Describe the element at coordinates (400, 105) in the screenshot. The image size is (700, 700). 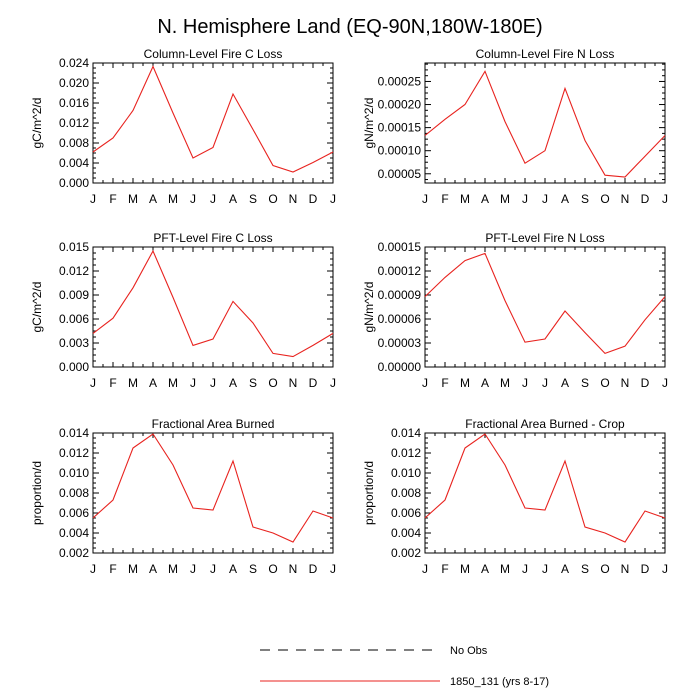
I see `y-tick-label: 0.00020` at that location.